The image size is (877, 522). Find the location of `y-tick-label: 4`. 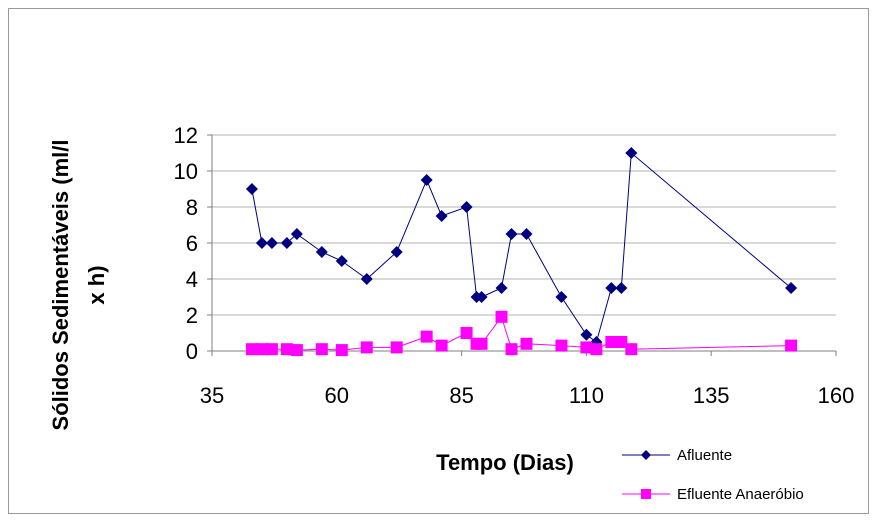

y-tick-label: 4 is located at coordinates (192, 279).